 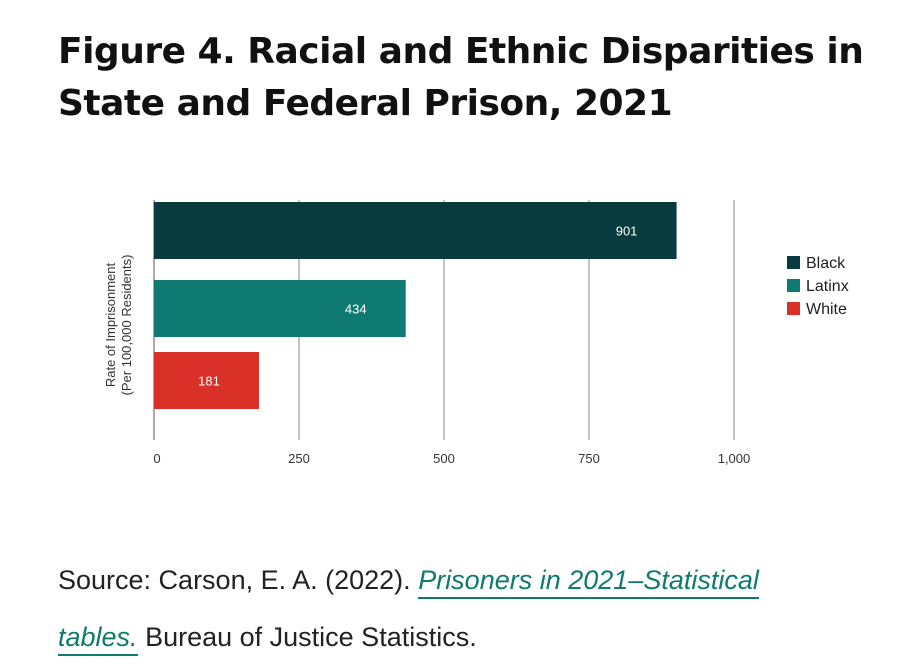 What do you see at coordinates (444, 458) in the screenshot?
I see `x-tick-label: 500` at bounding box center [444, 458].